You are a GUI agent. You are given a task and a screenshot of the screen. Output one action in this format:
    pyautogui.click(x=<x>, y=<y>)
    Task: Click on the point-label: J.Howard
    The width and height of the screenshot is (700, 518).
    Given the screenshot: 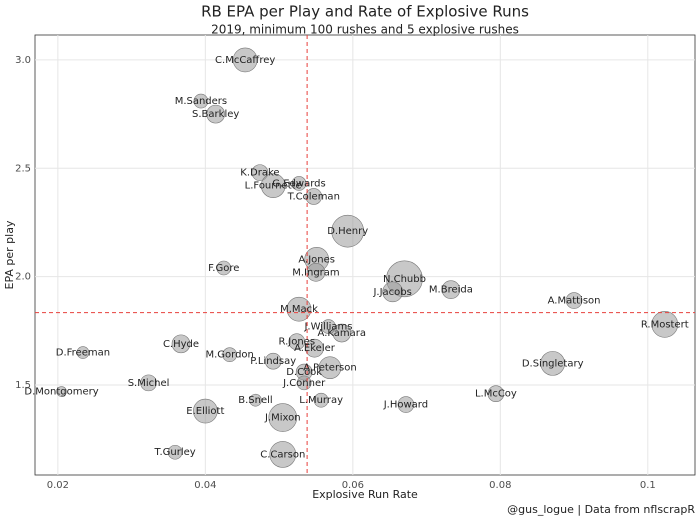 What is the action you would take?
    pyautogui.click(x=405, y=405)
    